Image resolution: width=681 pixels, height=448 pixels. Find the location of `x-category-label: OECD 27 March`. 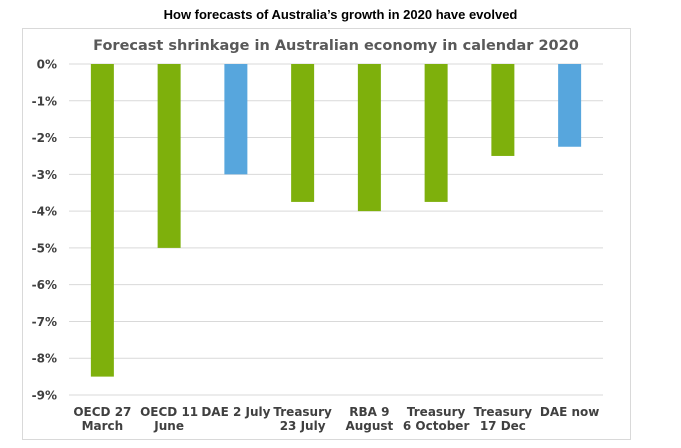

x-category-label: OECD 27 March is located at coordinates (102, 419).